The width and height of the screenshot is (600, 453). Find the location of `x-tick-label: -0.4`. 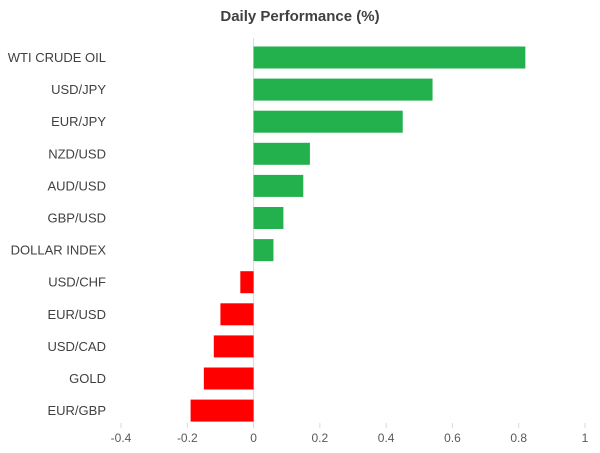

x-tick-label: -0.4 is located at coordinates (121, 438).